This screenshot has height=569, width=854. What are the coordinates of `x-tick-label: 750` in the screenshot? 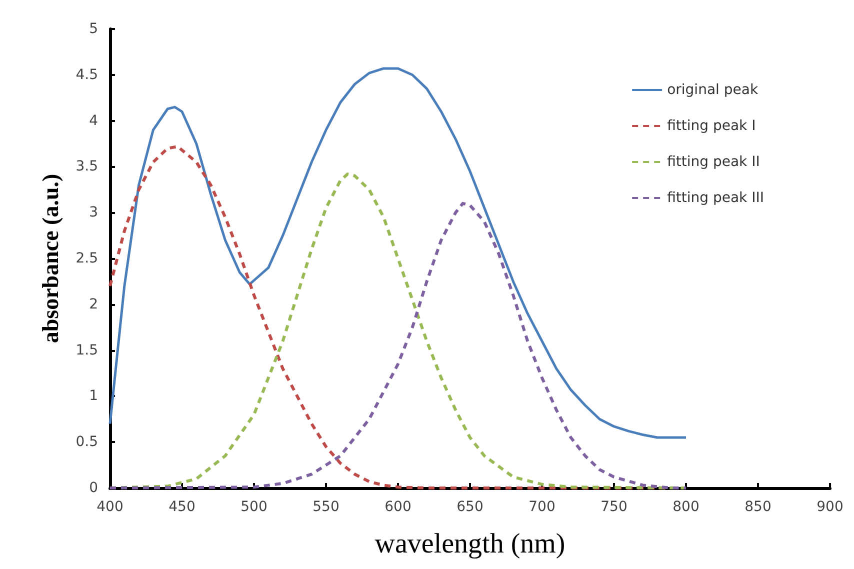 It's located at (614, 507).